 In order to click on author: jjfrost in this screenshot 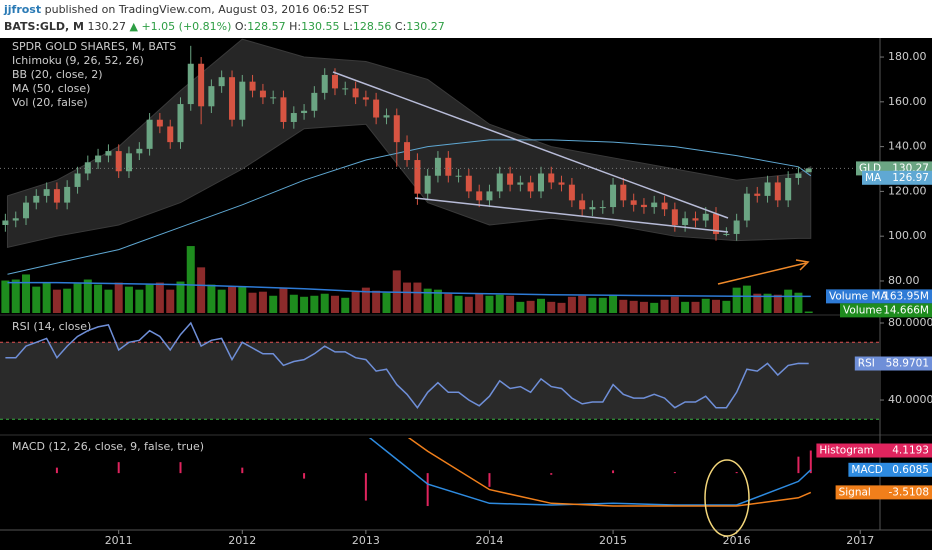, I will do `click(23, 9)`.